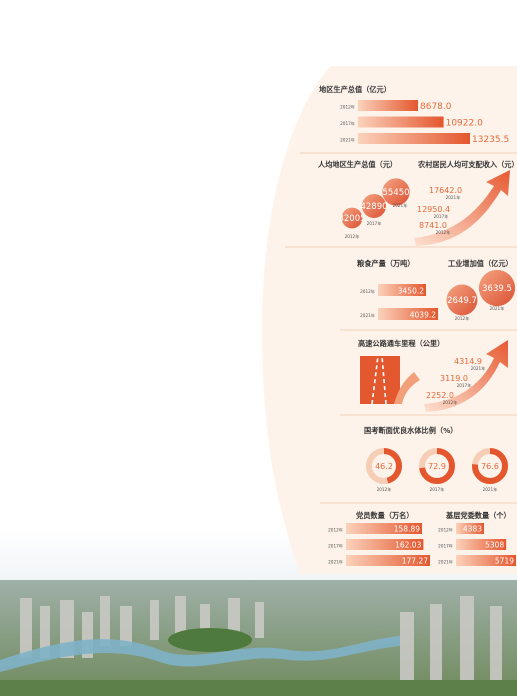  Describe the element at coordinates (490, 140) in the screenshot. I see `data-label: 13235.5` at that location.